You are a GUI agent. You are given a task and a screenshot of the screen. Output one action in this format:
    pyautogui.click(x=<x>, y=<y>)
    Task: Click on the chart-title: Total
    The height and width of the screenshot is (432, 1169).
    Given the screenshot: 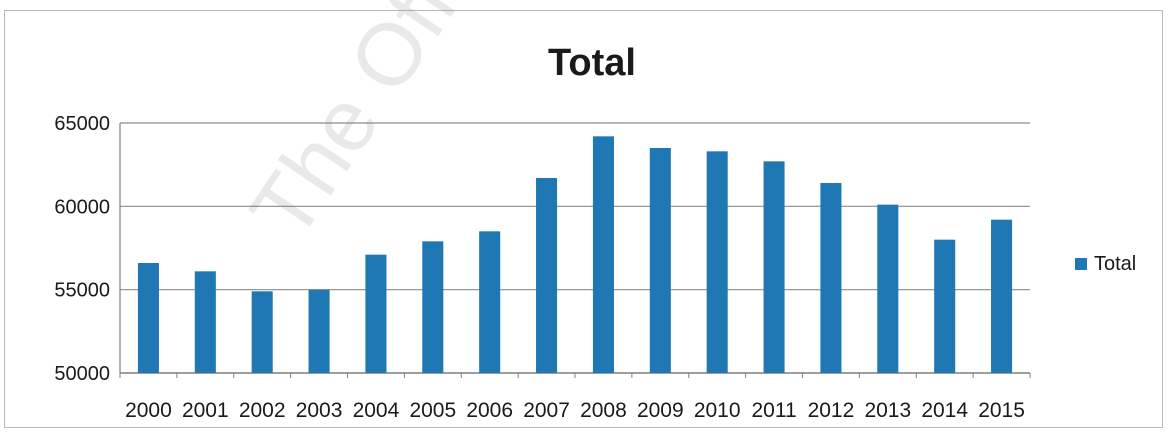 What is the action you would take?
    pyautogui.click(x=592, y=63)
    